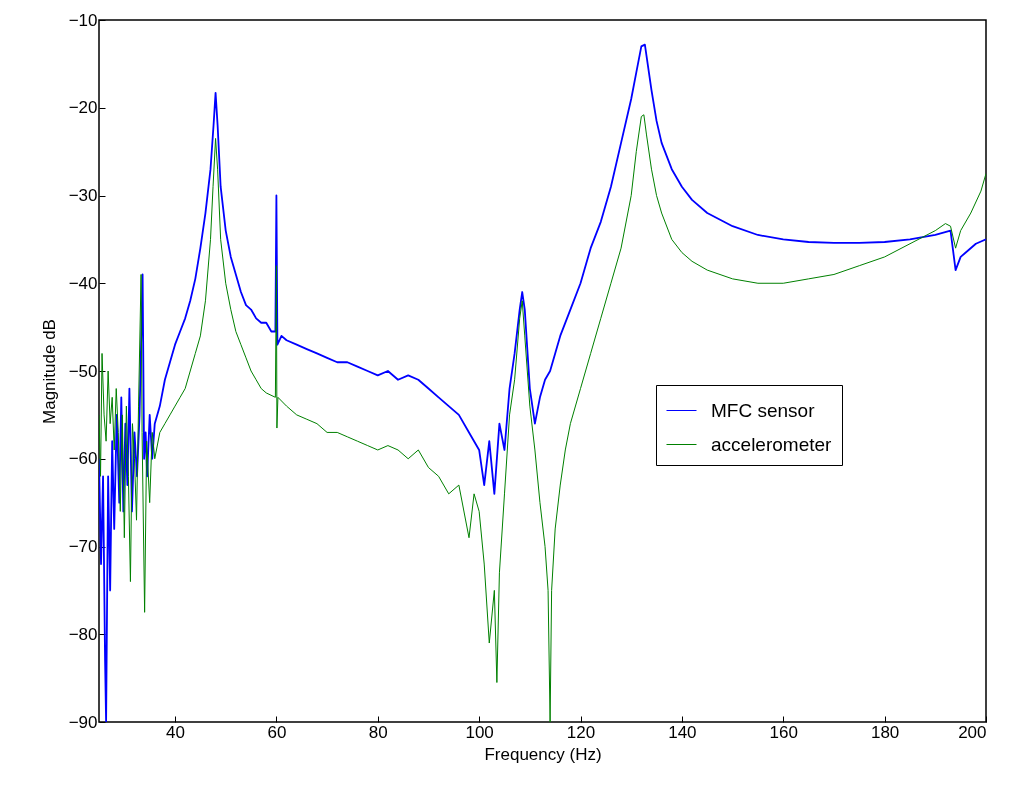 Image resolution: width=1012 pixels, height=795 pixels. Describe the element at coordinates (277, 732) in the screenshot. I see `x-tick-label: 60` at that location.